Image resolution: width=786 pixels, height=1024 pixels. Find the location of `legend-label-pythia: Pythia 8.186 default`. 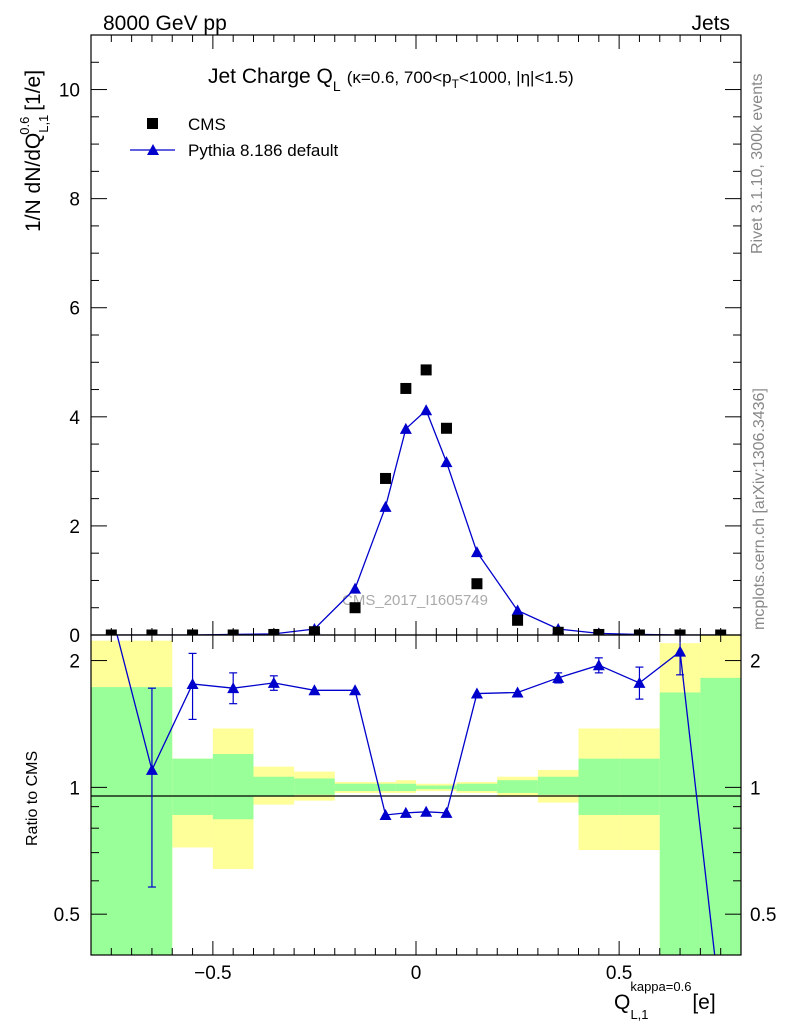

legend-label-pythia: Pythia 8.186 default is located at coordinates (263, 150).